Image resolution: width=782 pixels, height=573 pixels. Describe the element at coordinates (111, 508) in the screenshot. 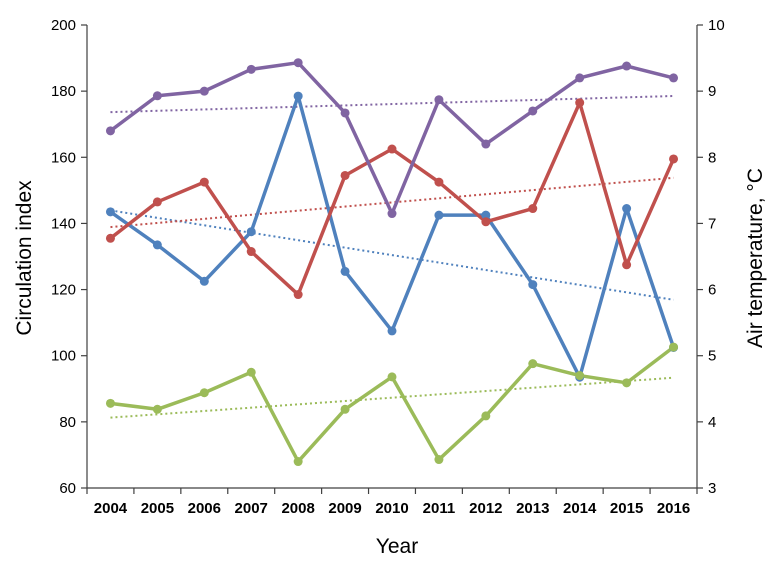

I see `x-tick-label: 2004` at that location.